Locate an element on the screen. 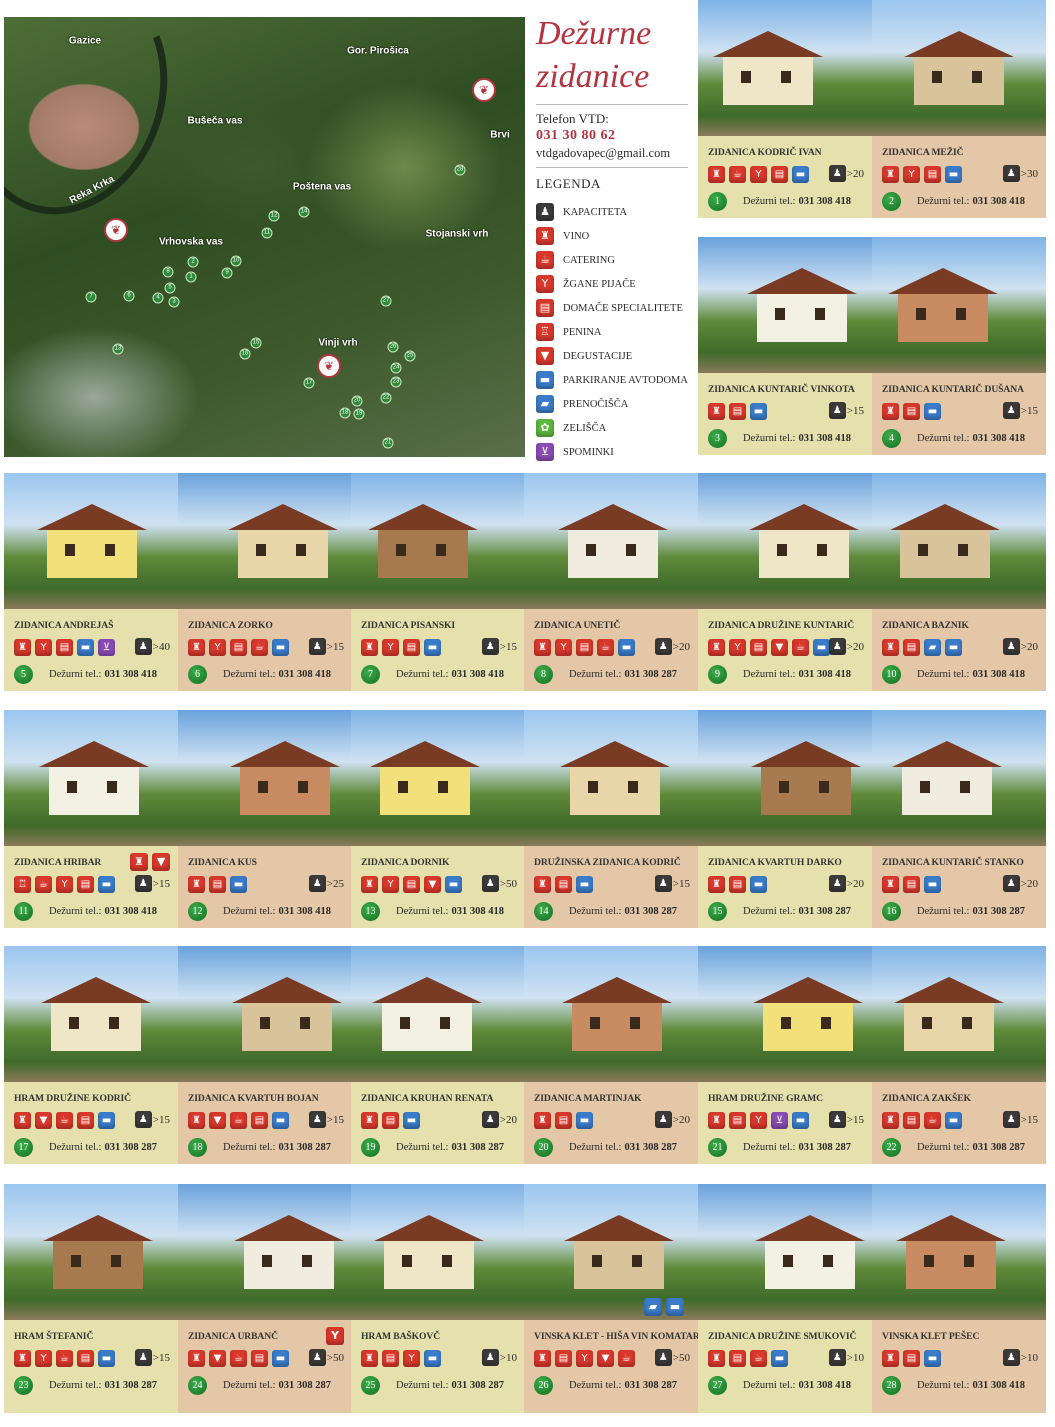 The height and width of the screenshot is (1427, 1055). map-marker: 27 is located at coordinates (386, 301).